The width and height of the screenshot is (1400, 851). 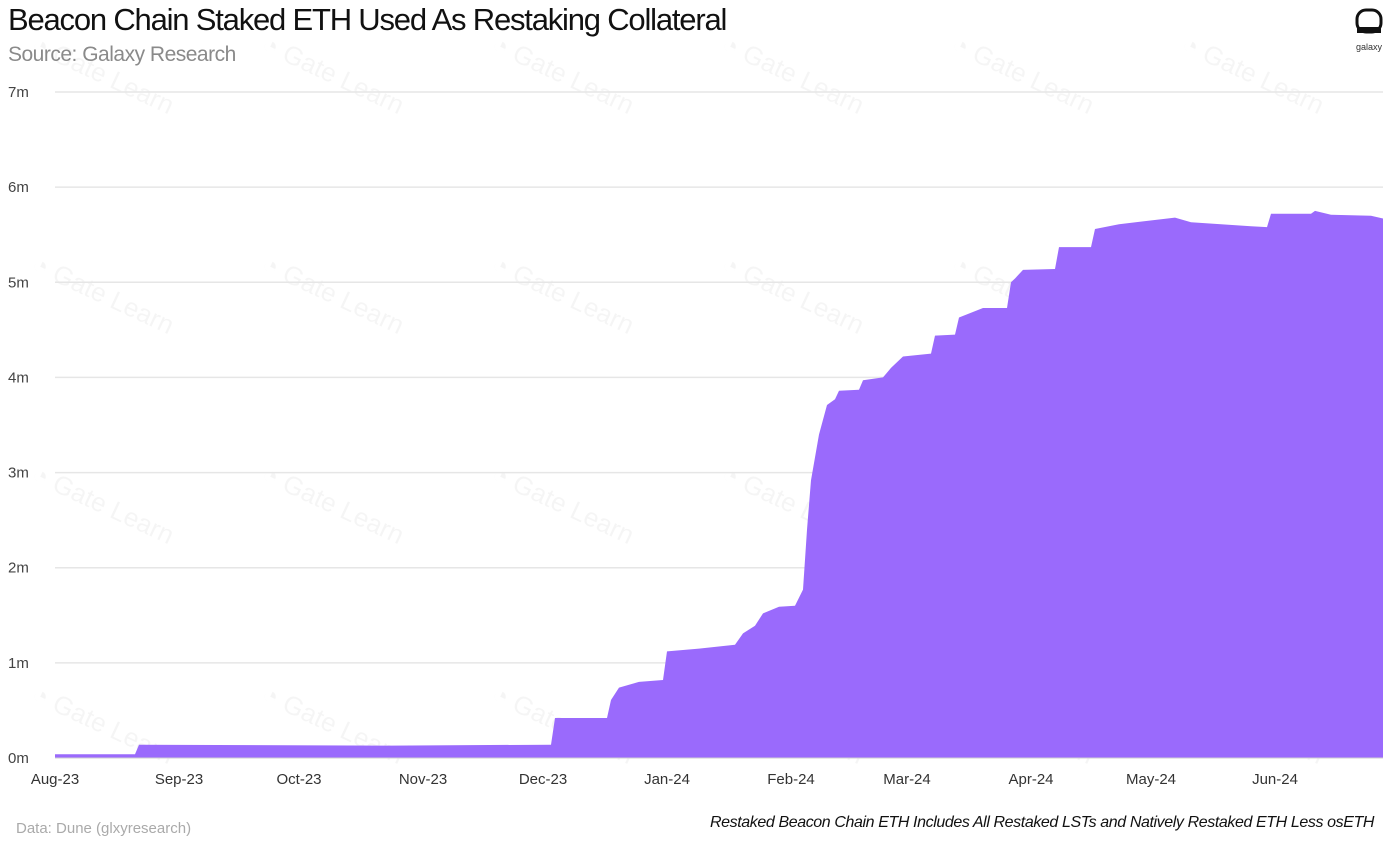 What do you see at coordinates (298, 779) in the screenshot?
I see `x-tick-label: Oct-23` at bounding box center [298, 779].